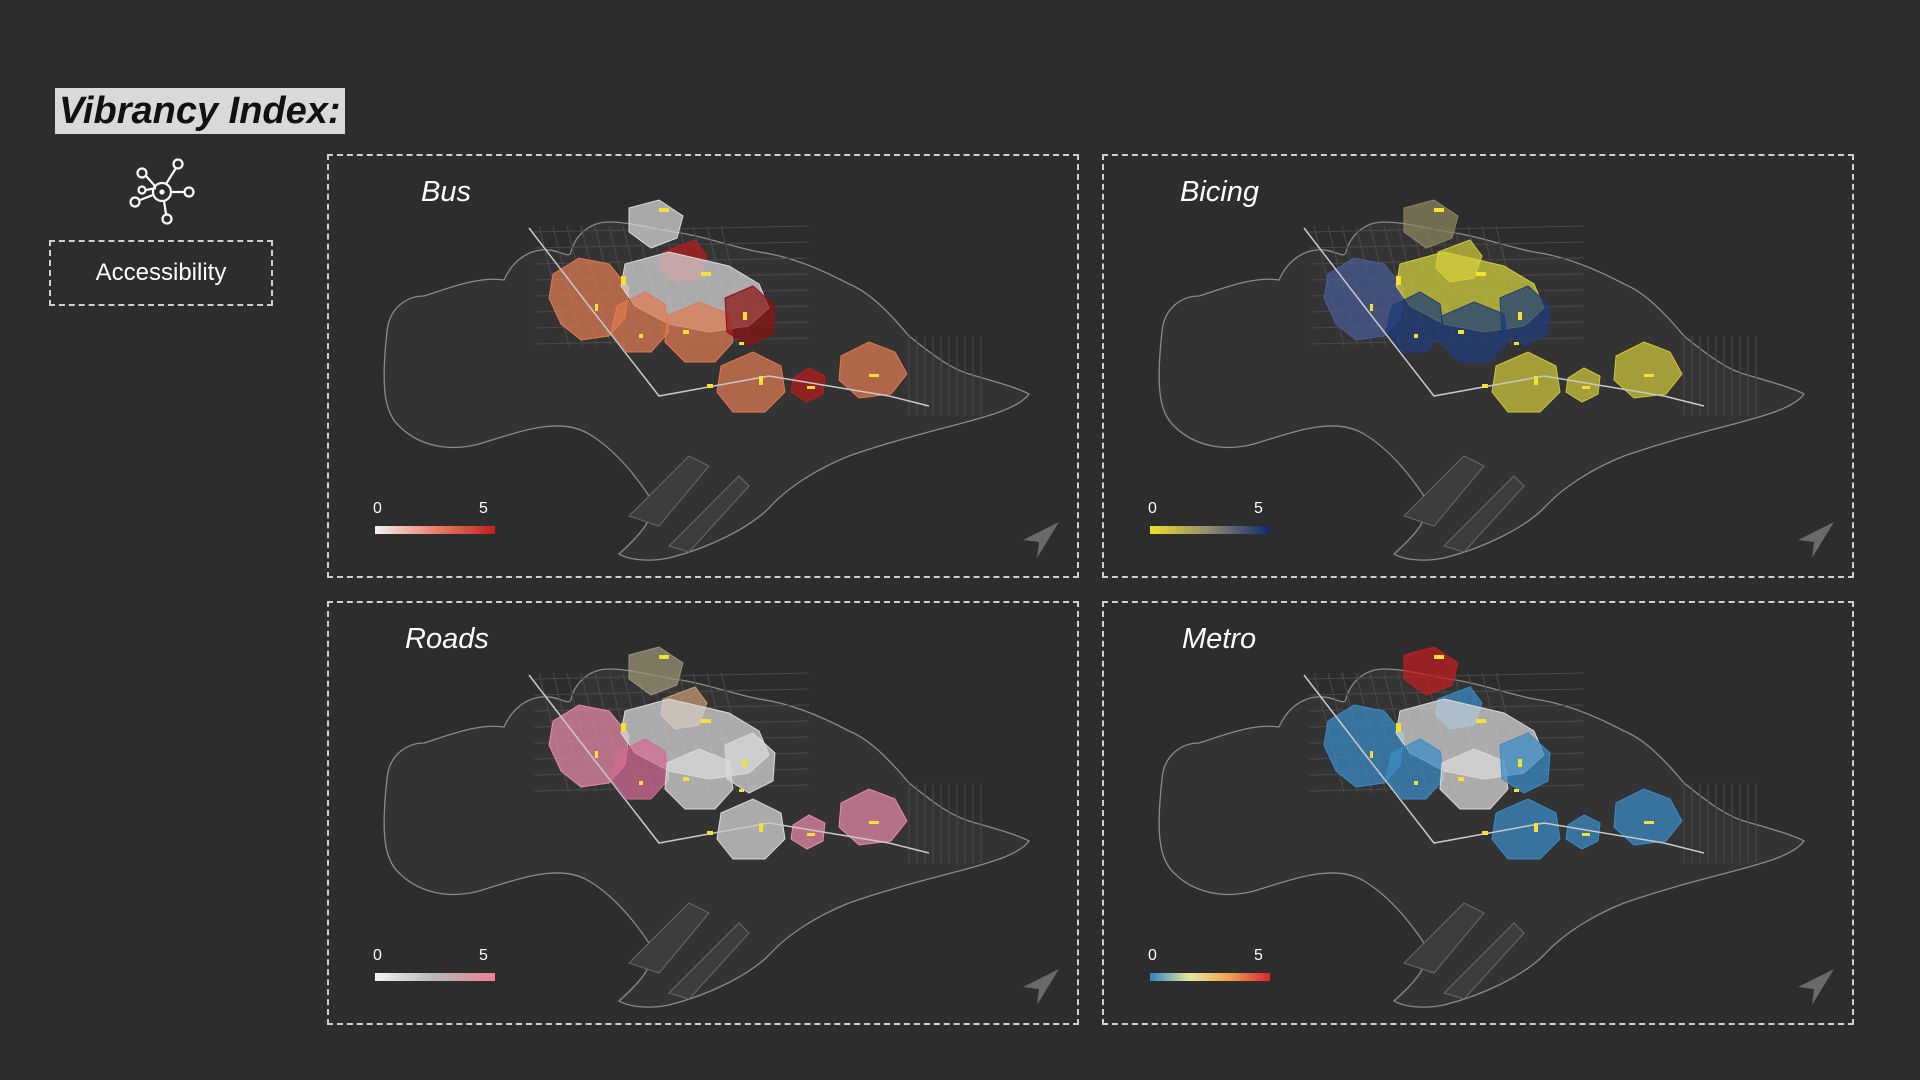 This screenshot has height=1080, width=1920. What do you see at coordinates (1258, 508) in the screenshot?
I see `legend-max-label: 5` at bounding box center [1258, 508].